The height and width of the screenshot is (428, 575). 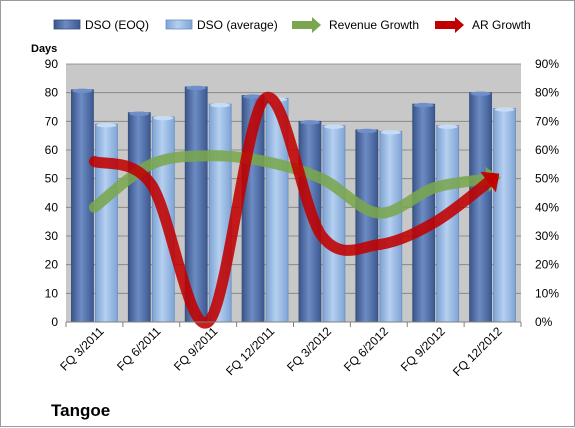 What do you see at coordinates (80, 410) in the screenshot?
I see `company-name: Tangoe` at bounding box center [80, 410].